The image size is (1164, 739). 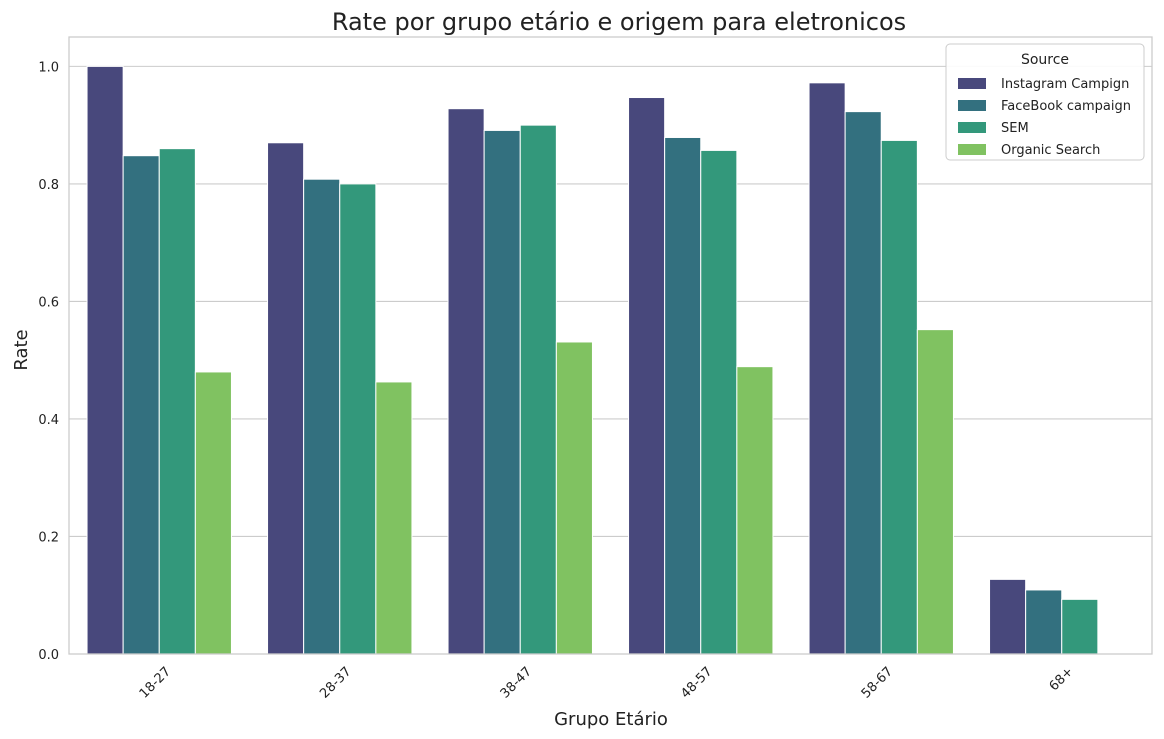 I want to click on legend-box, so click(x=1045, y=102).